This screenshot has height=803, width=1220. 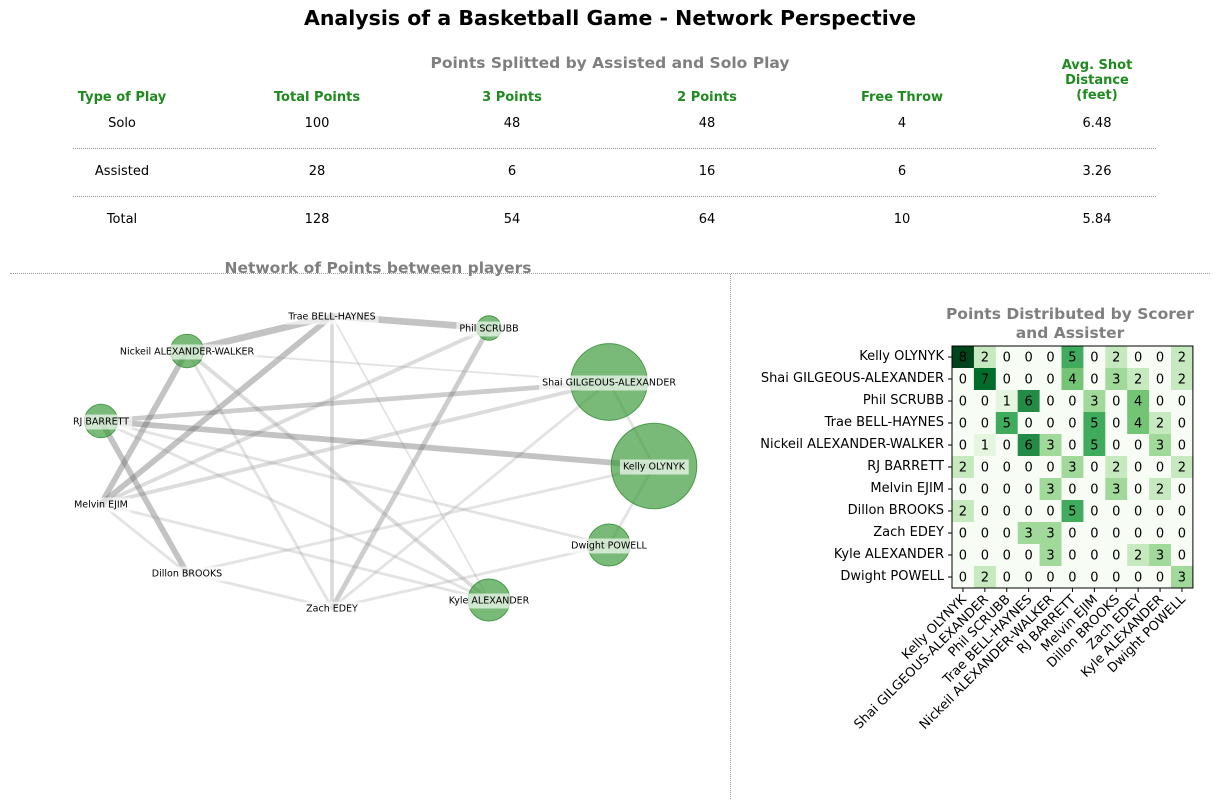 I want to click on table-cell: 4, so click(x=902, y=123).